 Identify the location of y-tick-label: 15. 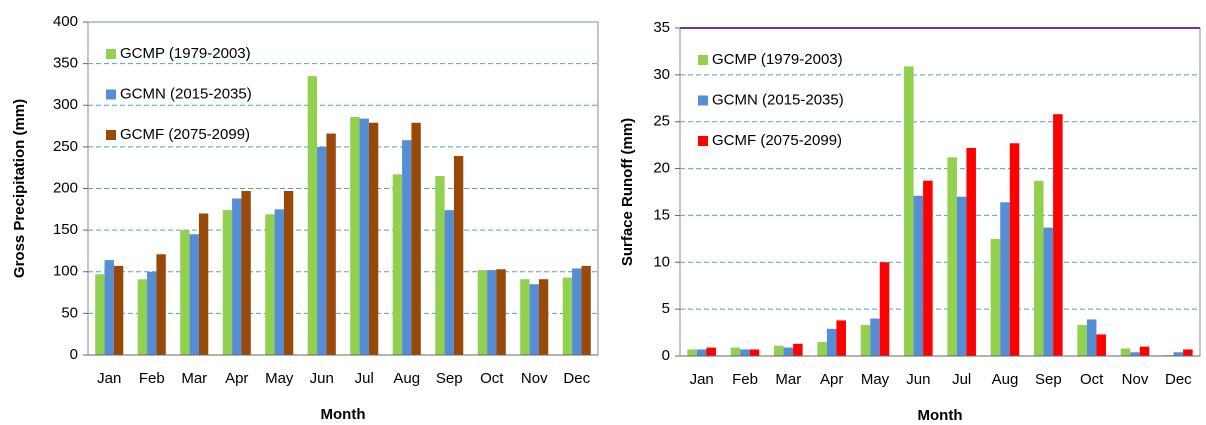
(661, 214).